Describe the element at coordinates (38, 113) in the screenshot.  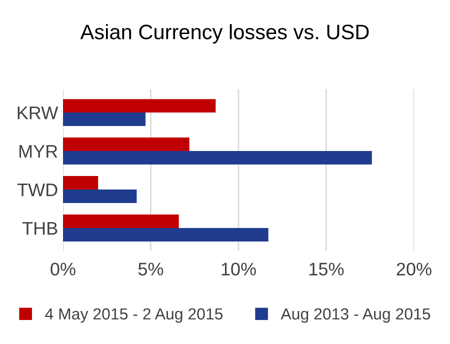
I see `y-tick-label: KRW` at that location.